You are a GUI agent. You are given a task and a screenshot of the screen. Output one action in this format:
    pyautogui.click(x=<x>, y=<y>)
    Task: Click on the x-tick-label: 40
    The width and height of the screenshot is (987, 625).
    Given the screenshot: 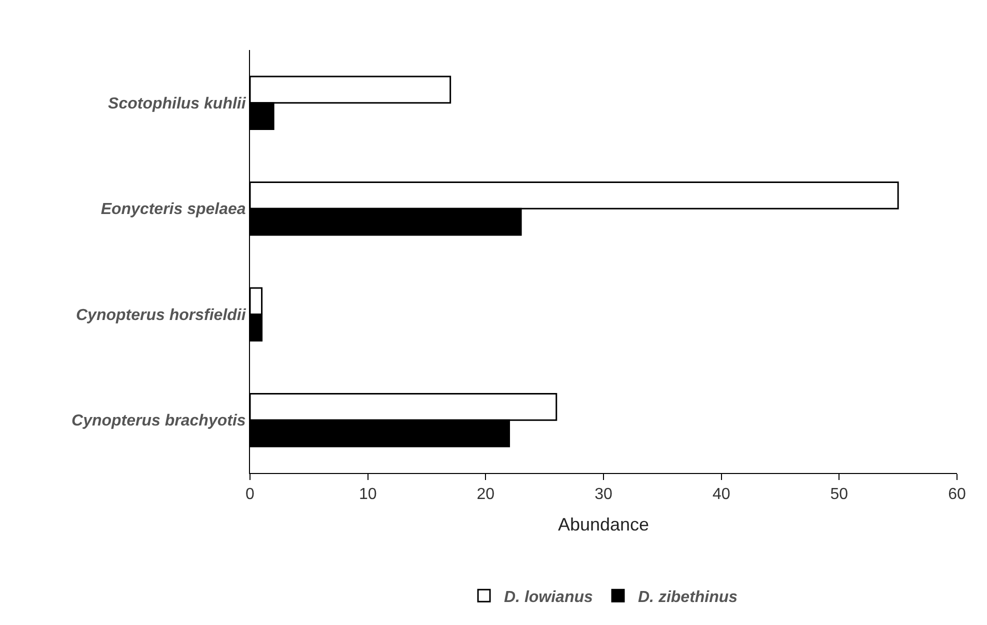 What is the action you would take?
    pyautogui.click(x=721, y=495)
    